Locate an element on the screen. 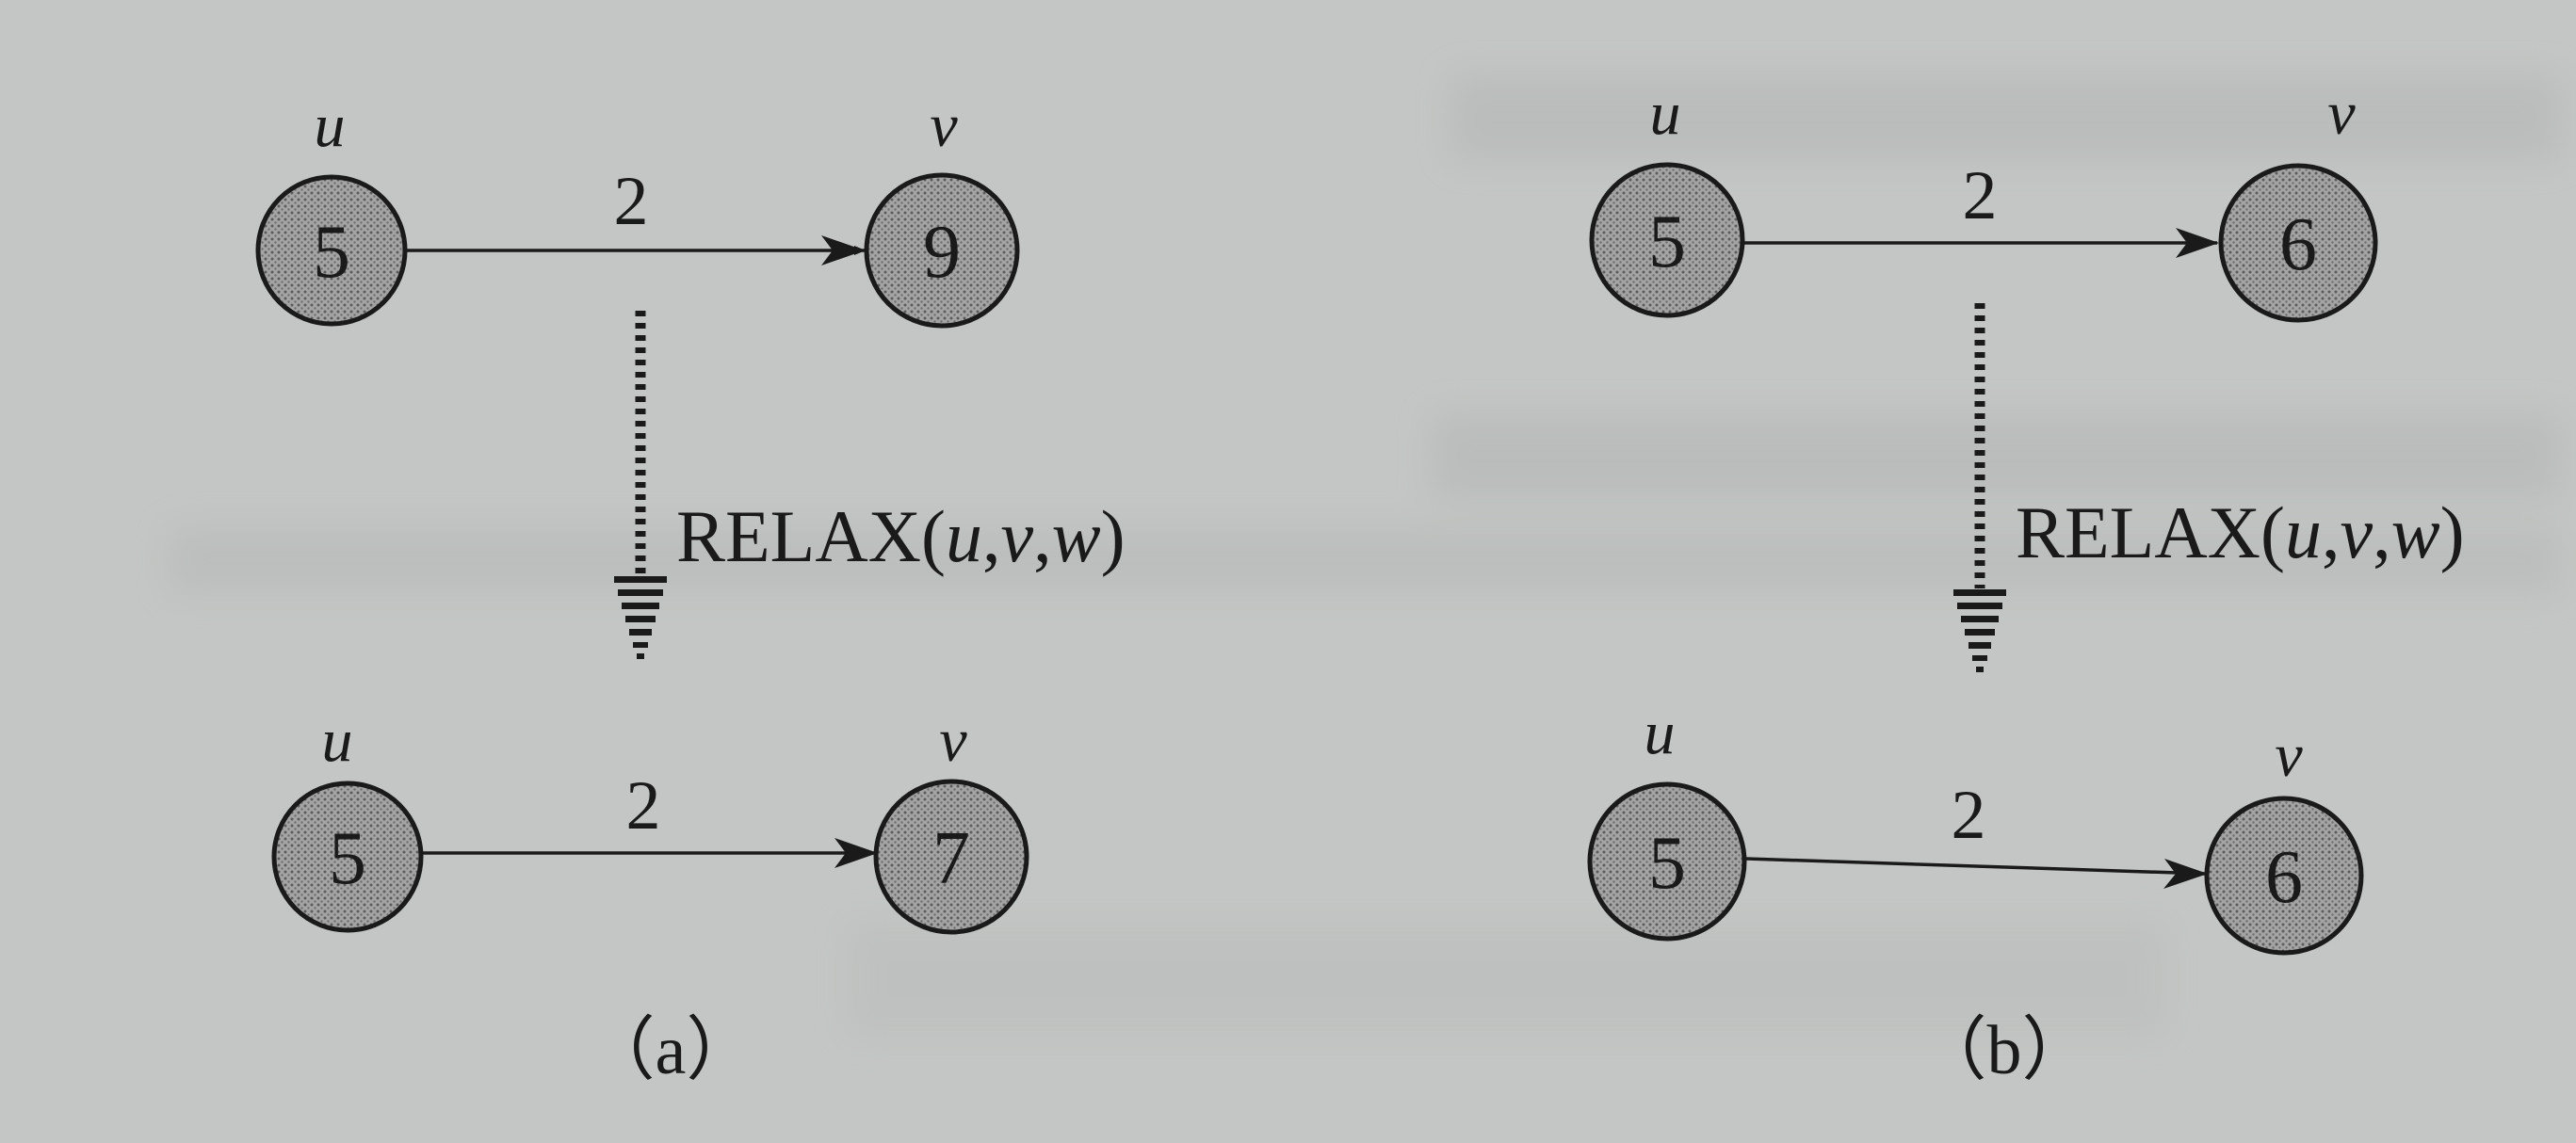 This screenshot has width=2576, height=1143. panel-a-relax-head is located at coordinates (640, 617).